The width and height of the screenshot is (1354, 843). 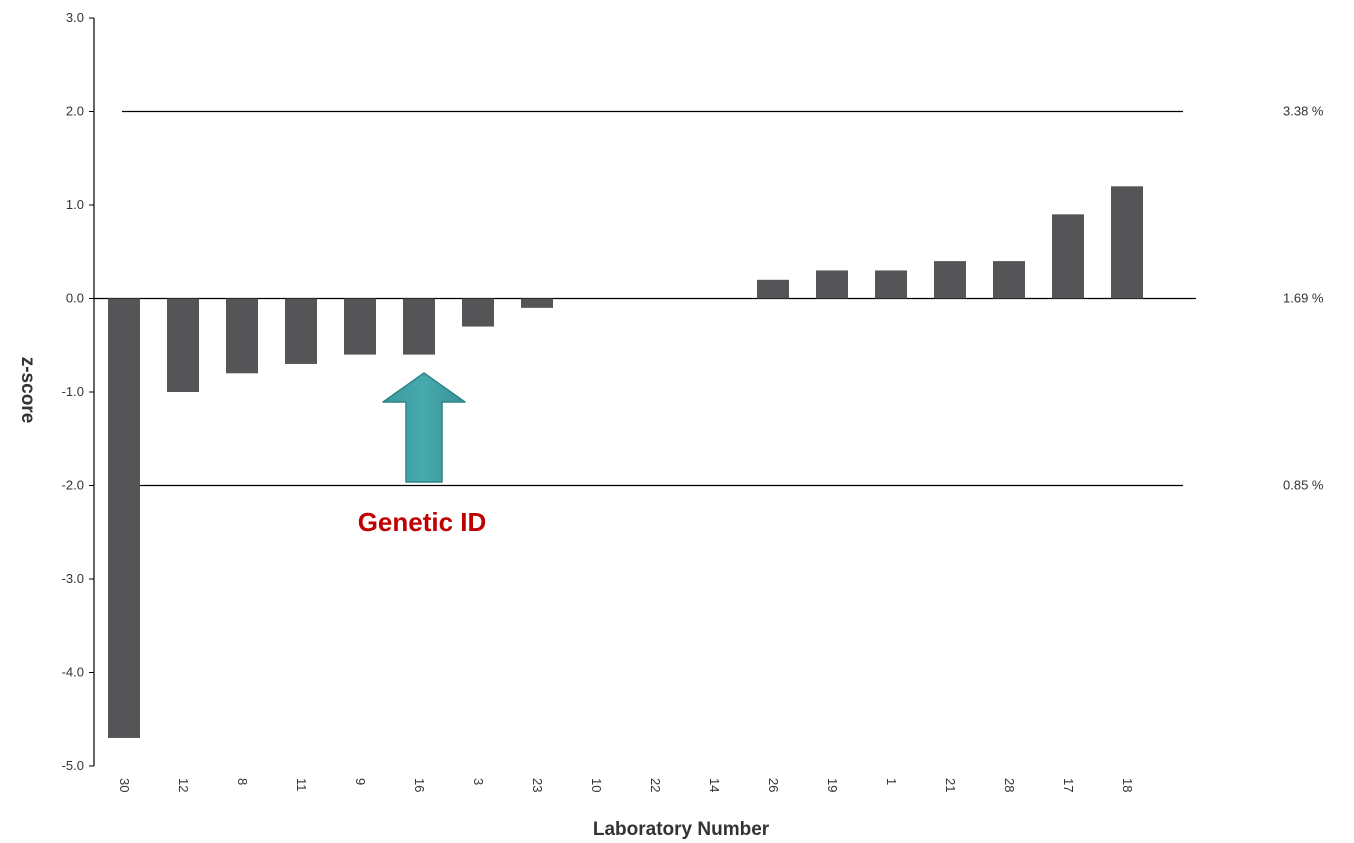 What do you see at coordinates (73, 765) in the screenshot?
I see `y-tick-label: -5.0` at bounding box center [73, 765].